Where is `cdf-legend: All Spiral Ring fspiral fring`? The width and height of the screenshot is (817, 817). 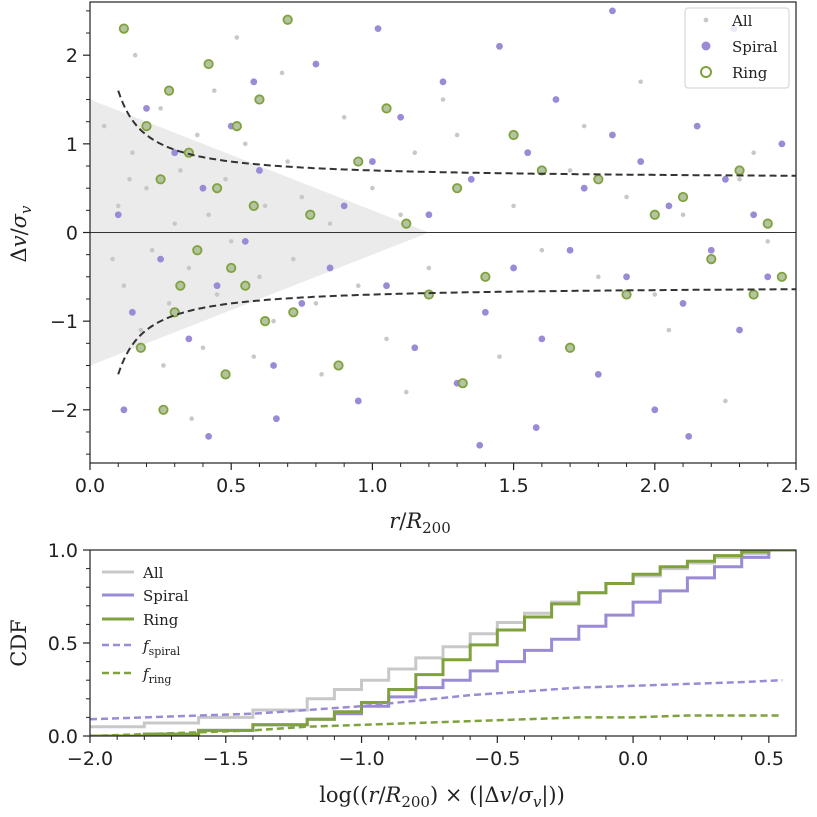 cdf-legend: All Spiral Ring fspiral fring is located at coordinates (145, 625).